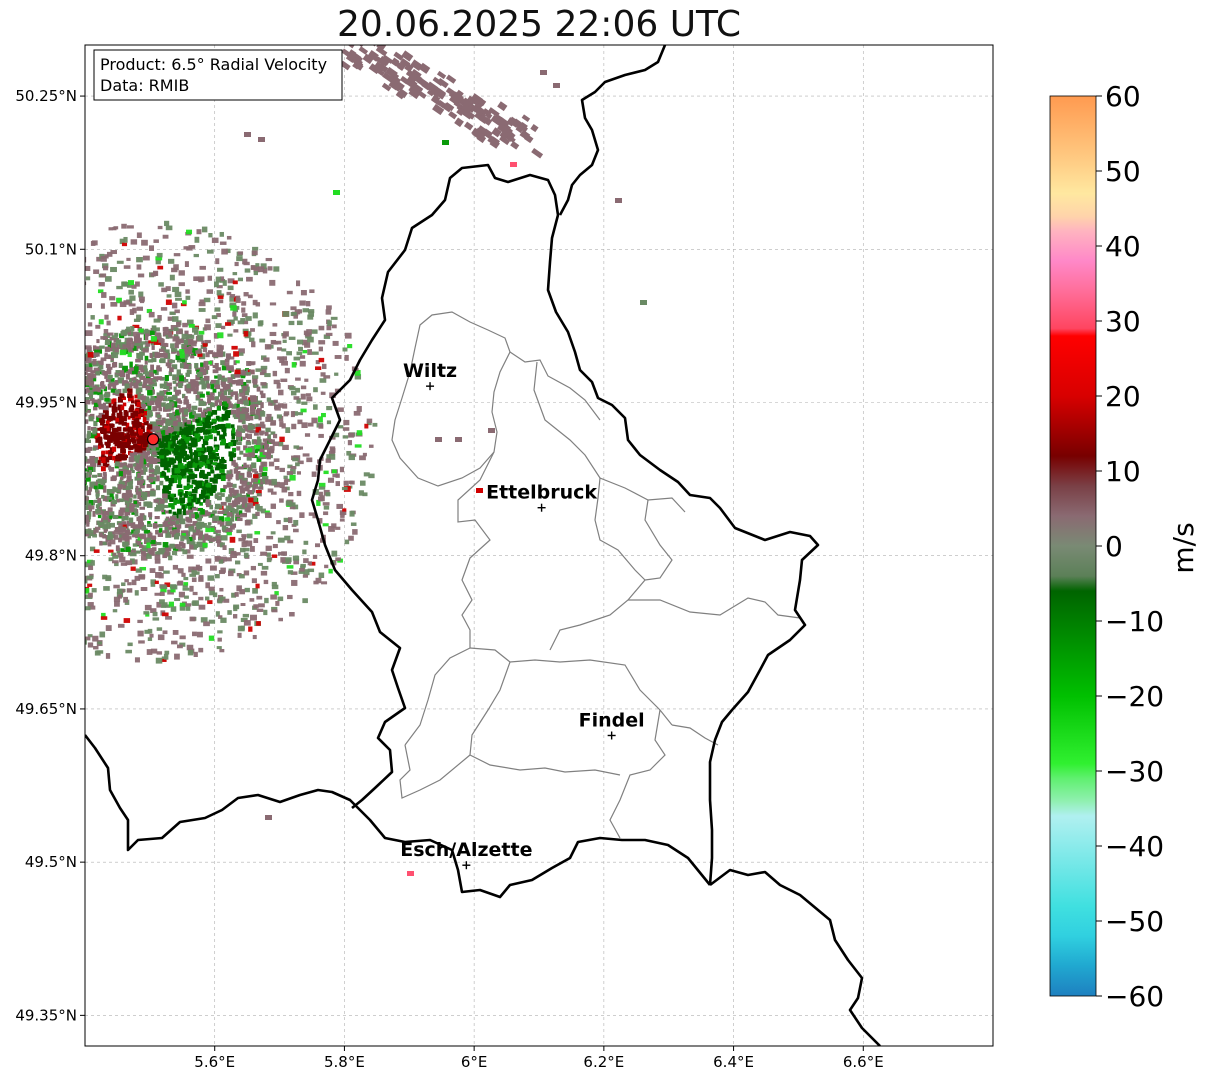 The width and height of the screenshot is (1207, 1081). I want to click on city-markers: Wiltz Ettelbruck Findel Esch/Alzette, so click(522, 615).